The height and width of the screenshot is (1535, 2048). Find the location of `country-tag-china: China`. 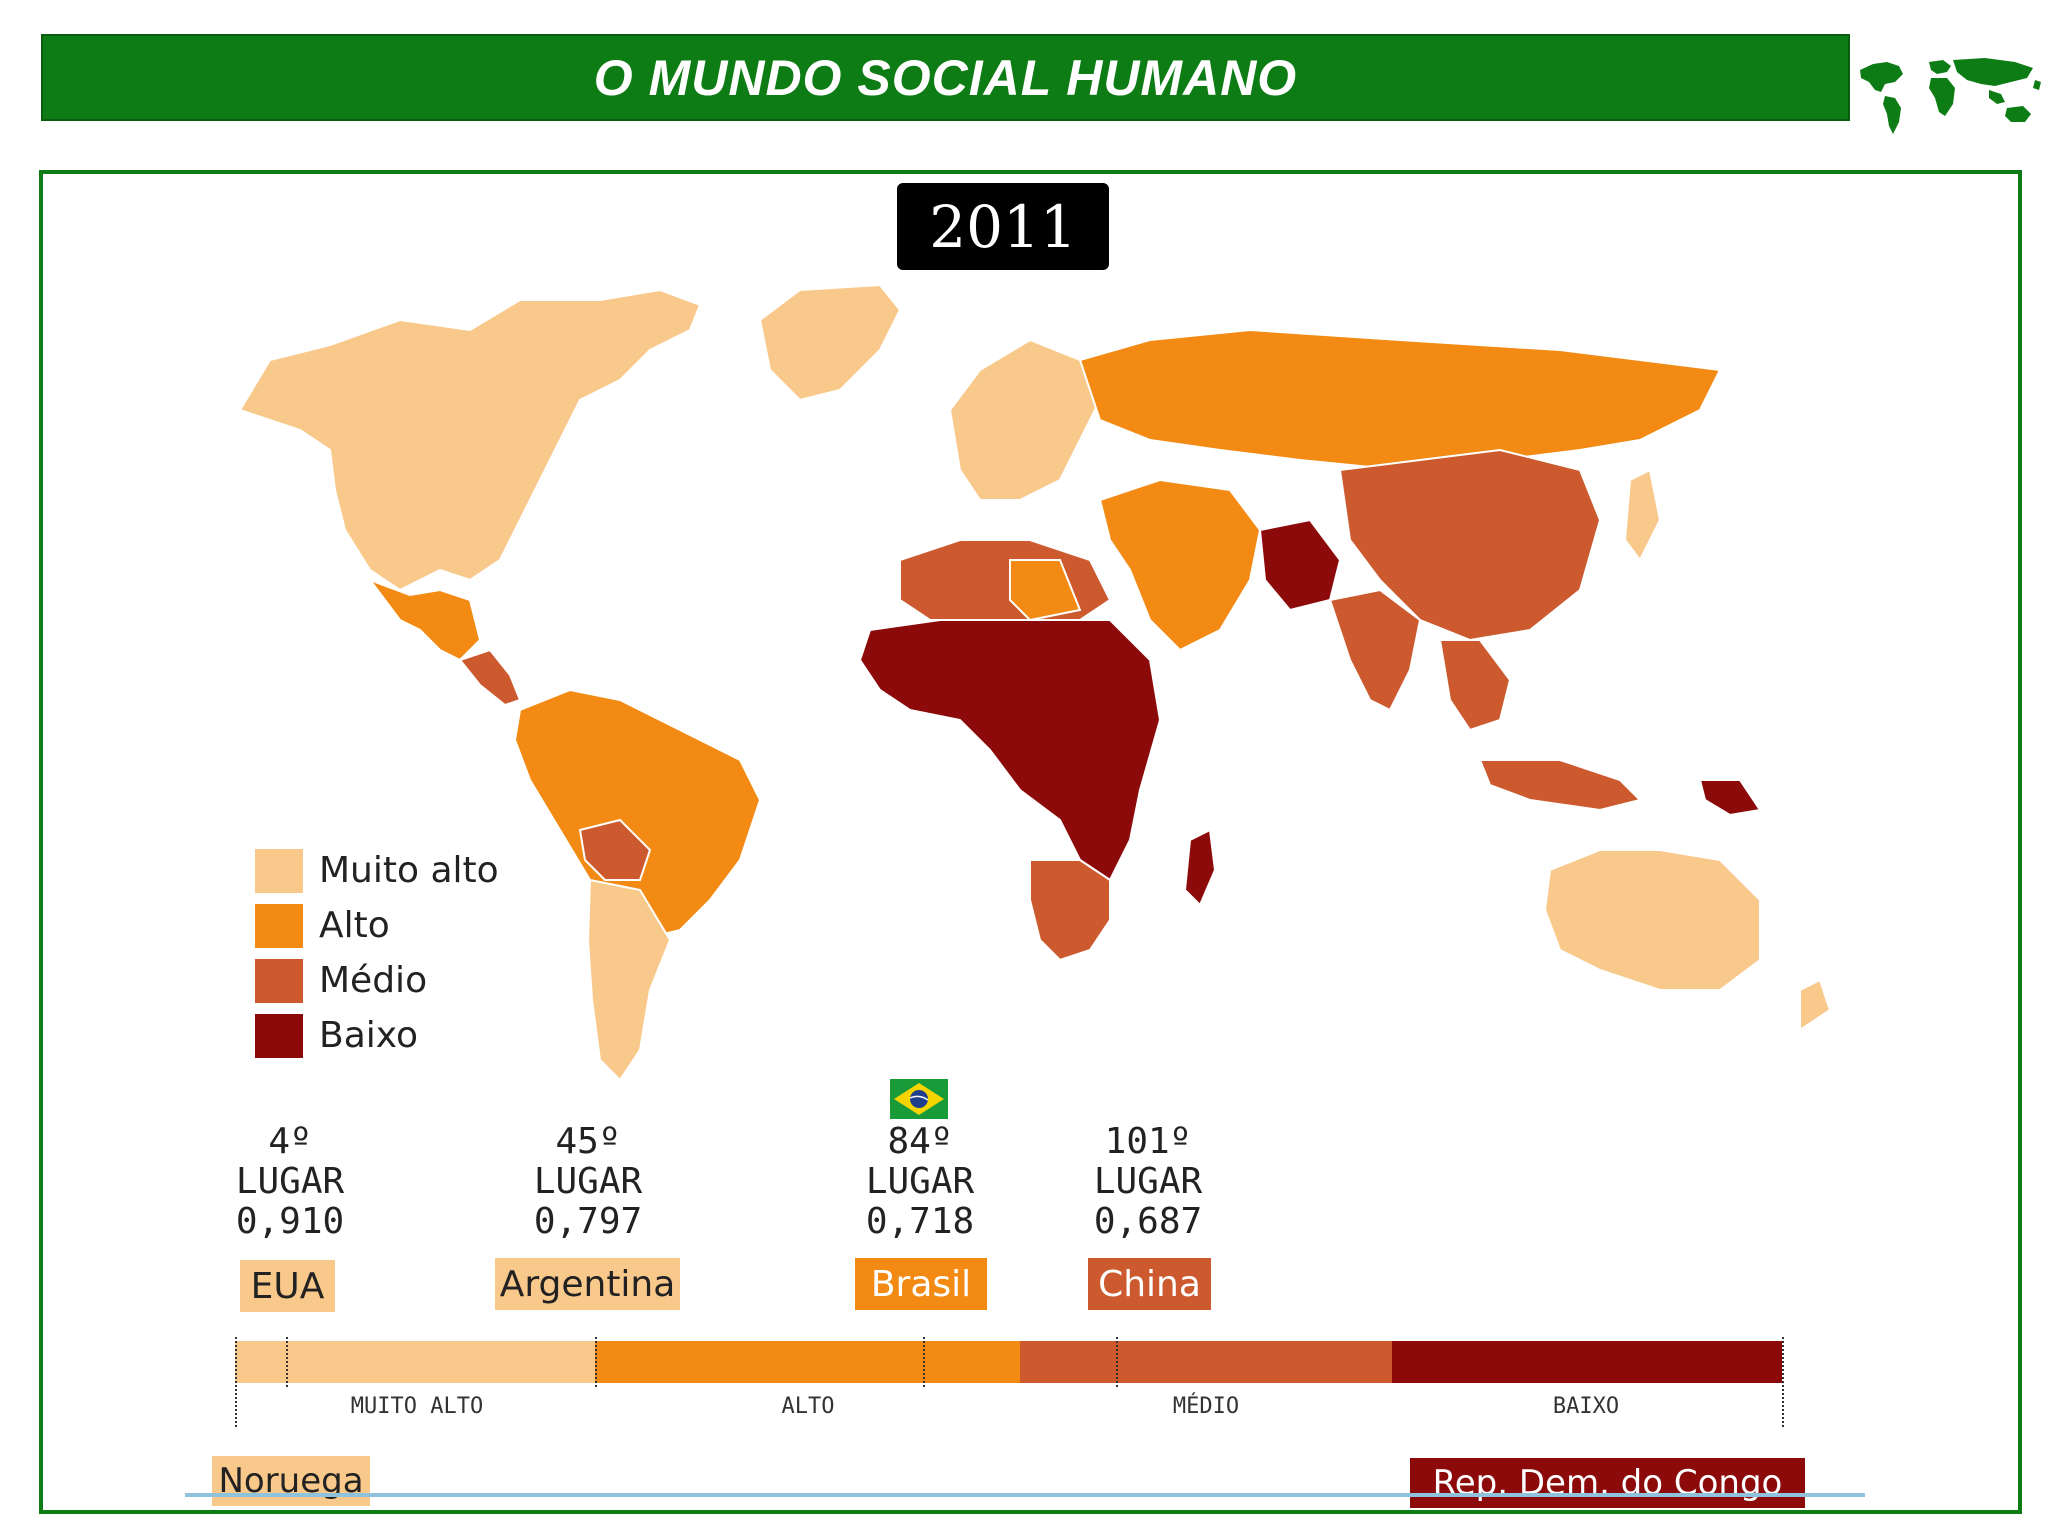

country-tag-china: China is located at coordinates (1149, 1284).